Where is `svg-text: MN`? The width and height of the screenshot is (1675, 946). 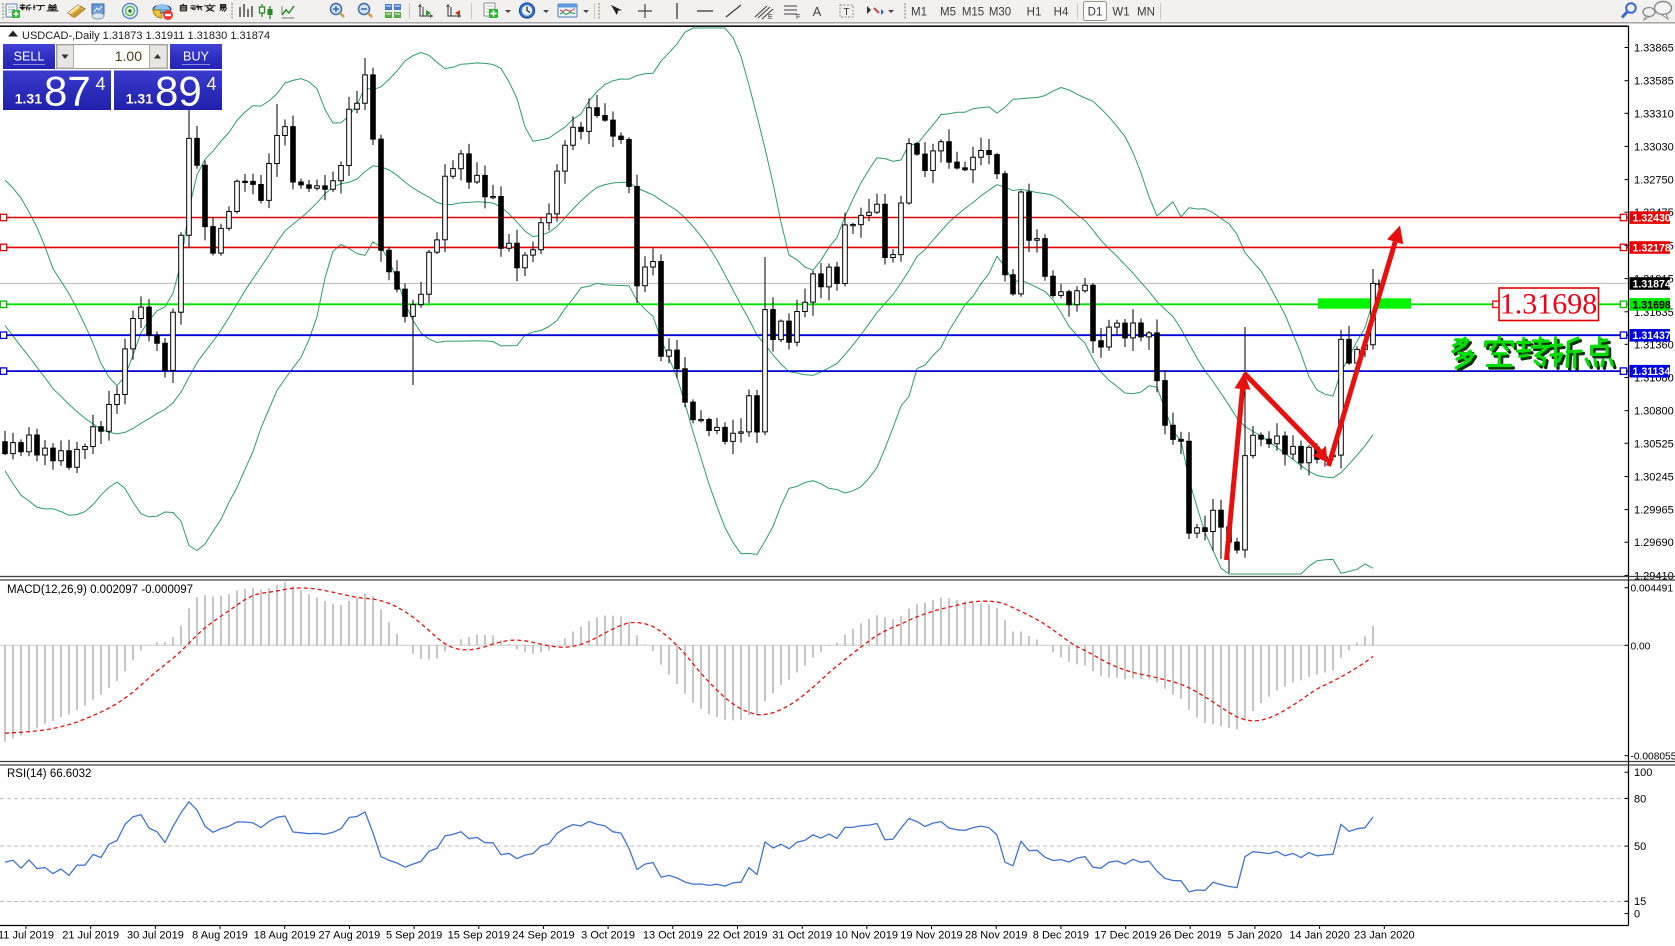 svg-text: MN is located at coordinates (1146, 13).